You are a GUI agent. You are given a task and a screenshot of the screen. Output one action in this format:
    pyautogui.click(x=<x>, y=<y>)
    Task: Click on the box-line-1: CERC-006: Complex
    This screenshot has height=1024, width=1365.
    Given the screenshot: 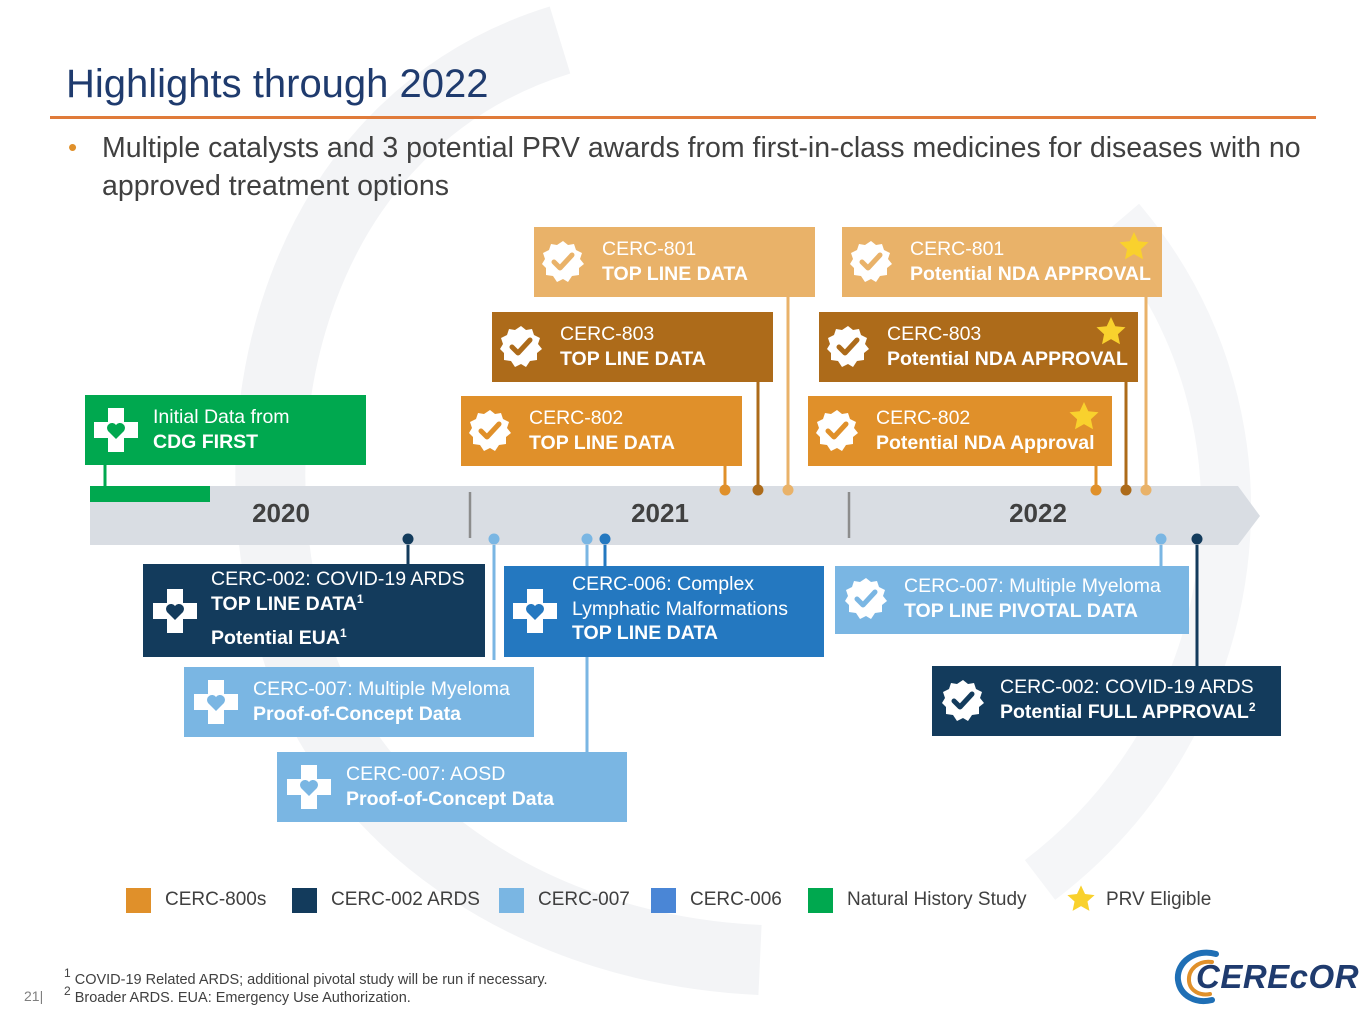 What is the action you would take?
    pyautogui.click(x=663, y=584)
    